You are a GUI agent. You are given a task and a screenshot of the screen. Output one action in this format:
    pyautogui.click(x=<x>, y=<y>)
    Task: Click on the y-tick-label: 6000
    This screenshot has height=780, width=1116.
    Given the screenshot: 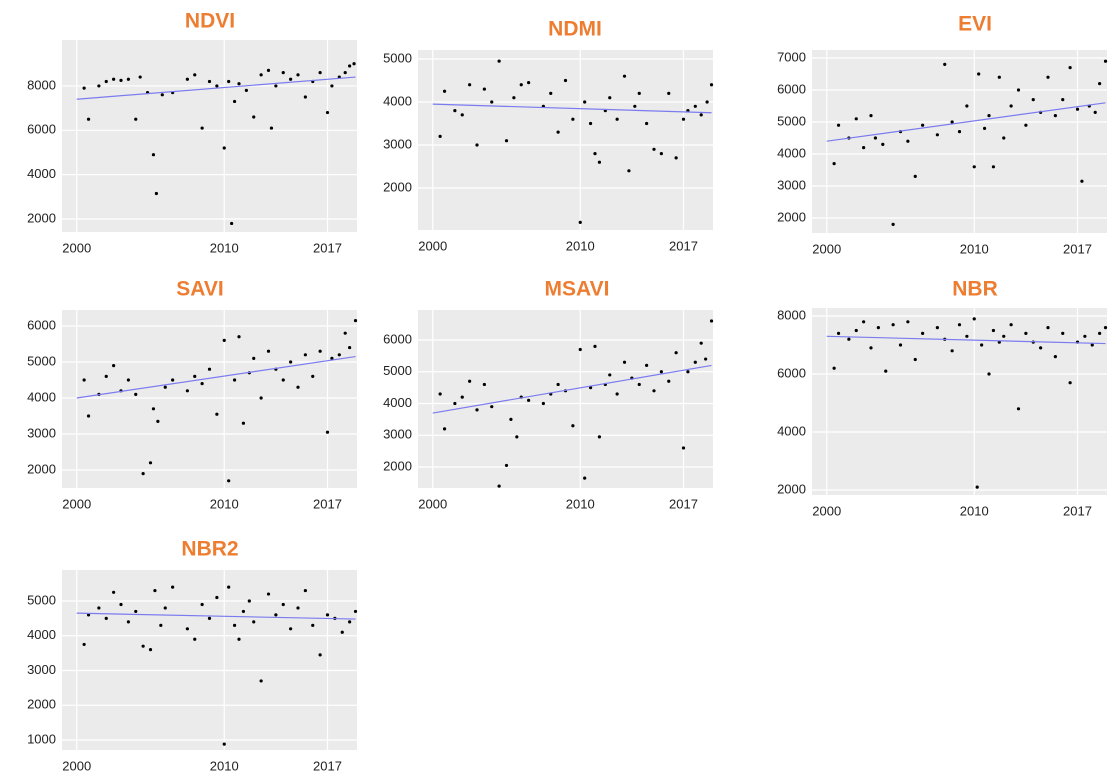 What is the action you would take?
    pyautogui.click(x=41, y=324)
    